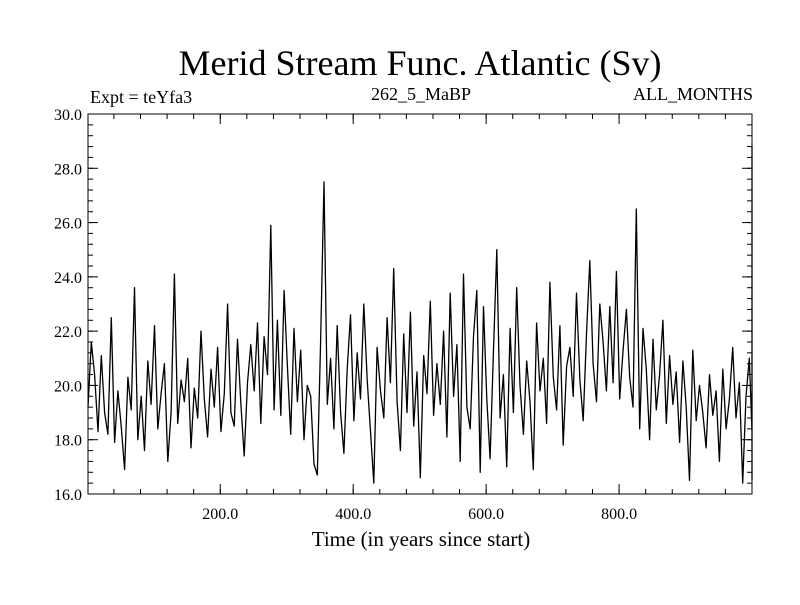 This screenshot has width=800, height=605. Describe the element at coordinates (220, 514) in the screenshot. I see `x-tick-label: 200.0` at that location.